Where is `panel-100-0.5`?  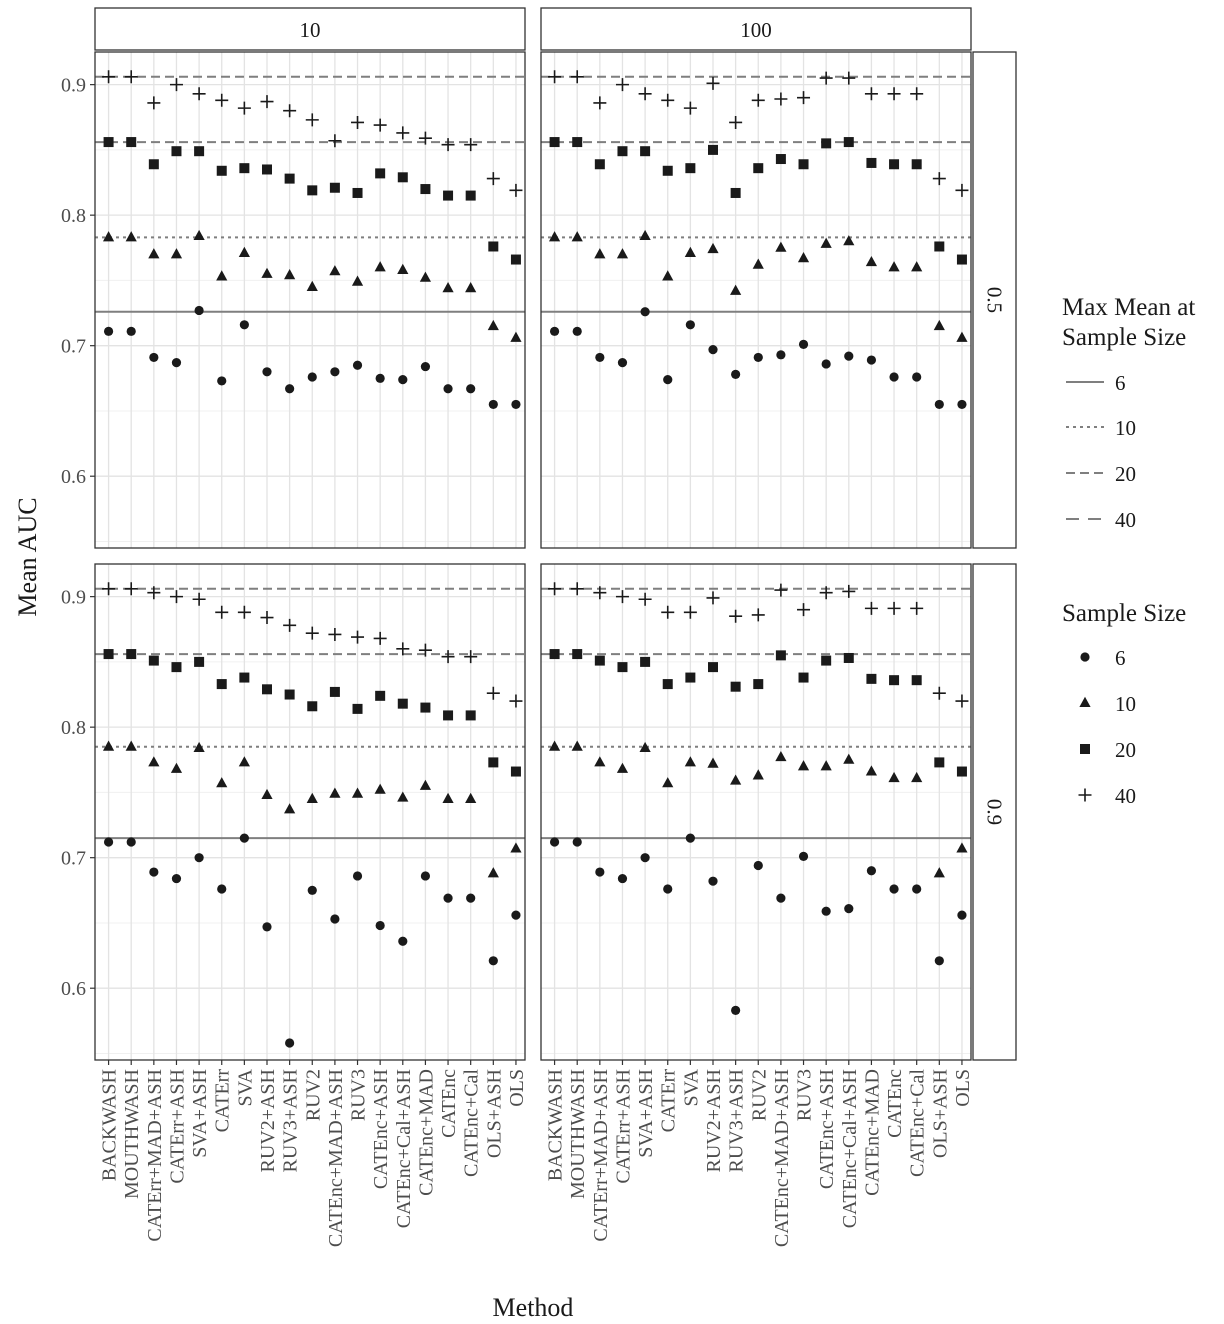 panel-100-0.5 is located at coordinates (756, 300).